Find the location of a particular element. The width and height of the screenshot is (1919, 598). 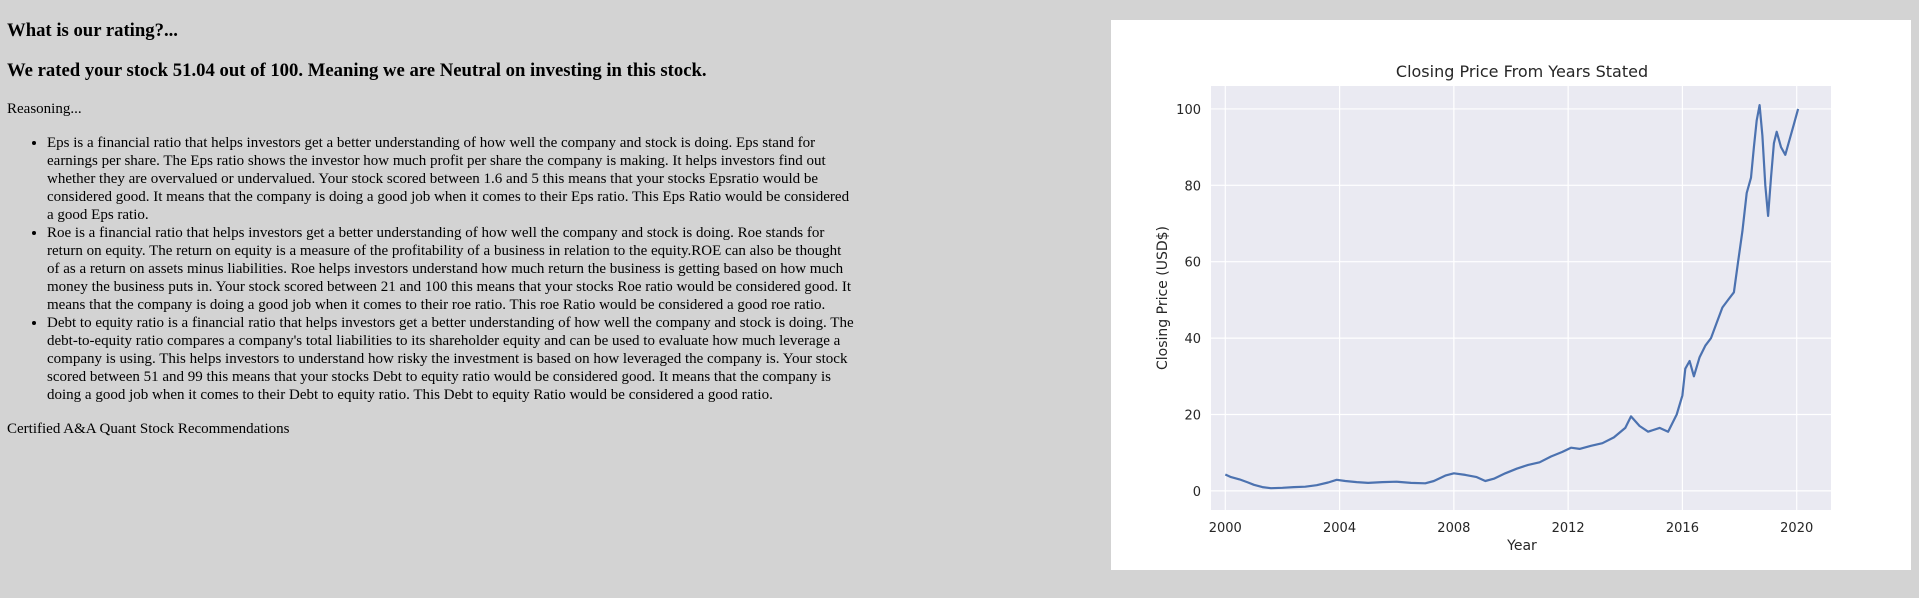

y-tick-label: 40 is located at coordinates (1192, 339).